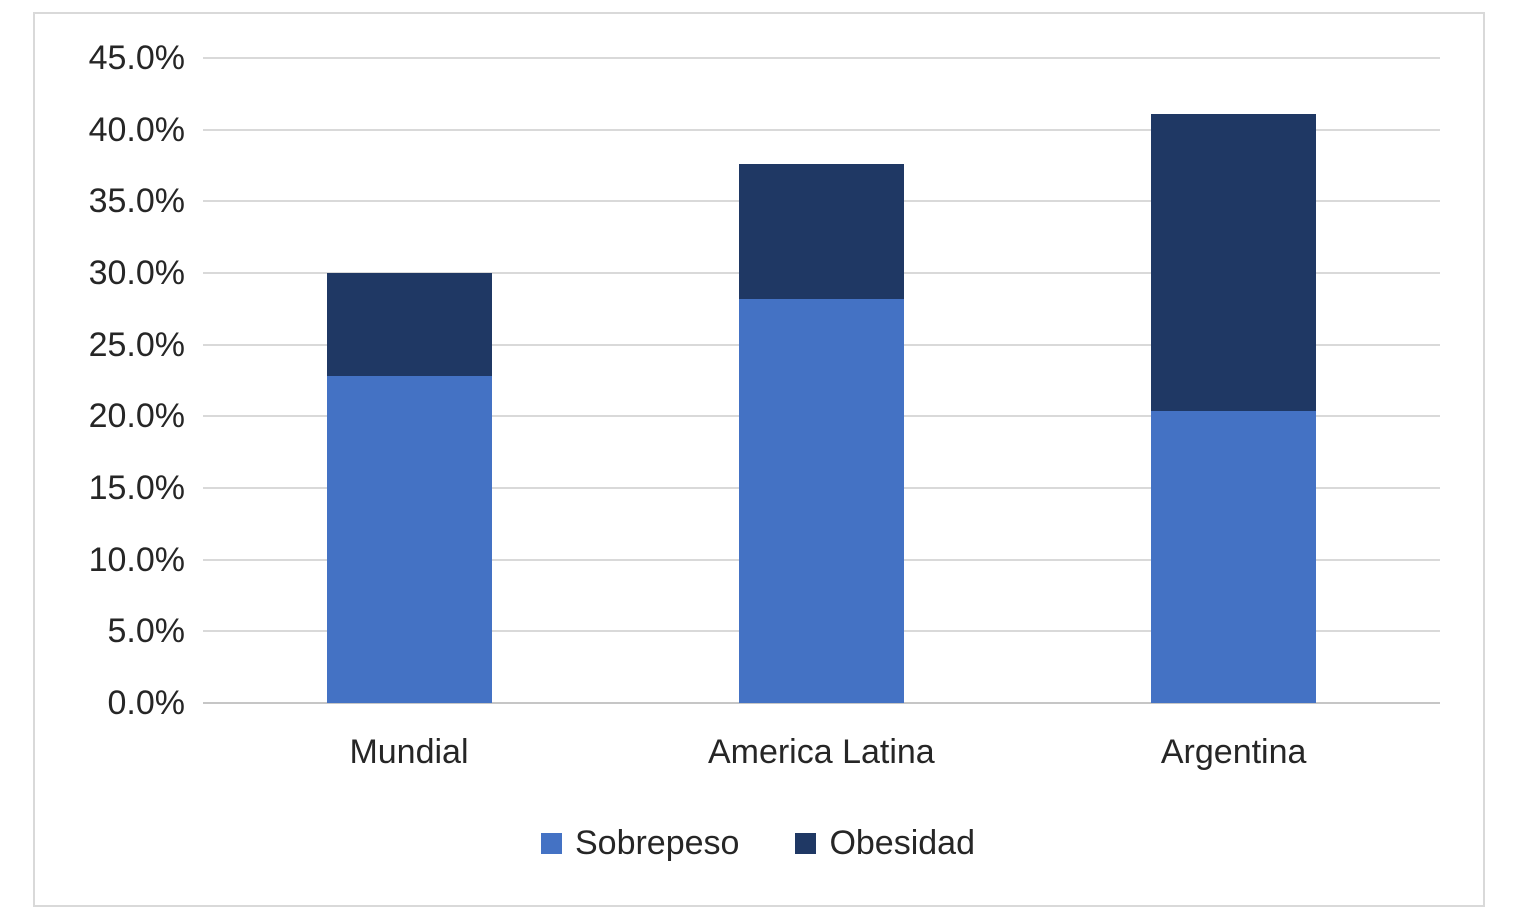 Image resolution: width=1513 pixels, height=919 pixels. Describe the element at coordinates (136, 488) in the screenshot. I see `y-tick-label: 15.0%` at that location.